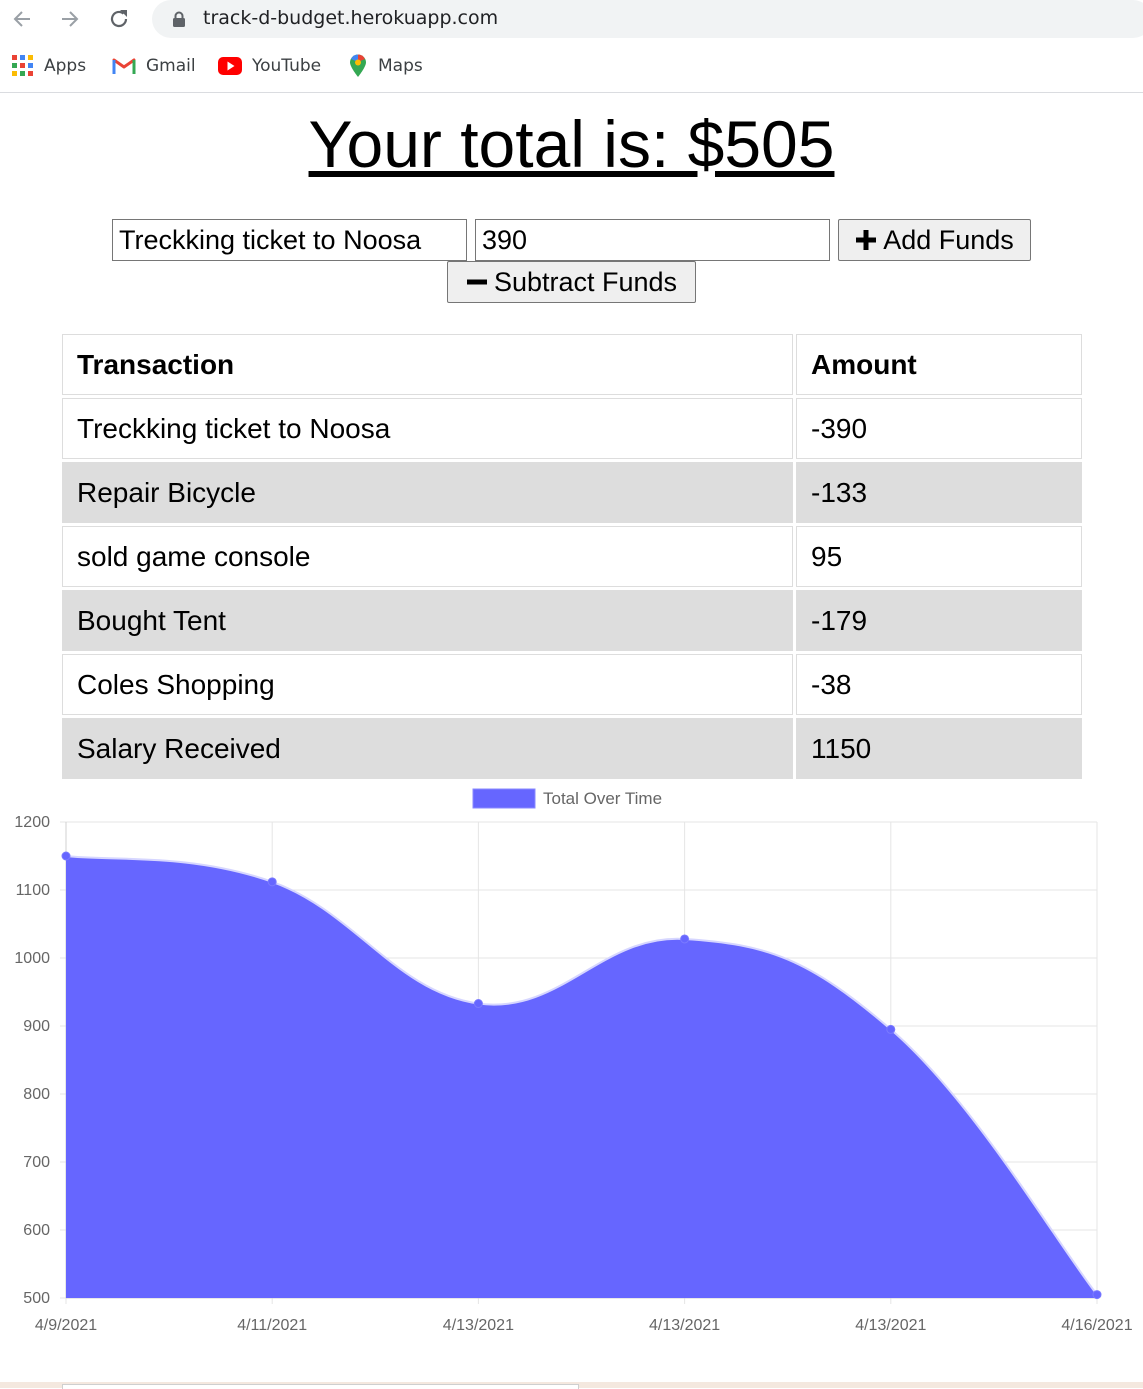  I want to click on table-row: sold game console 95, so click(572, 556).